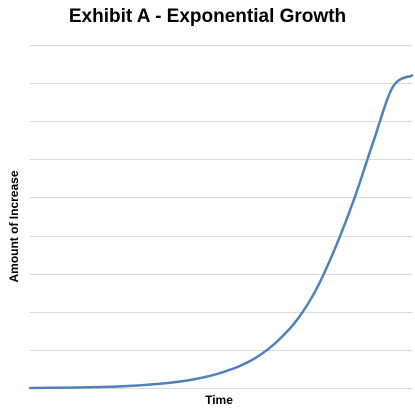 The height and width of the screenshot is (410, 415). What do you see at coordinates (207, 16) in the screenshot?
I see `chart-title: Exhibit A - Exponential Growth` at bounding box center [207, 16].